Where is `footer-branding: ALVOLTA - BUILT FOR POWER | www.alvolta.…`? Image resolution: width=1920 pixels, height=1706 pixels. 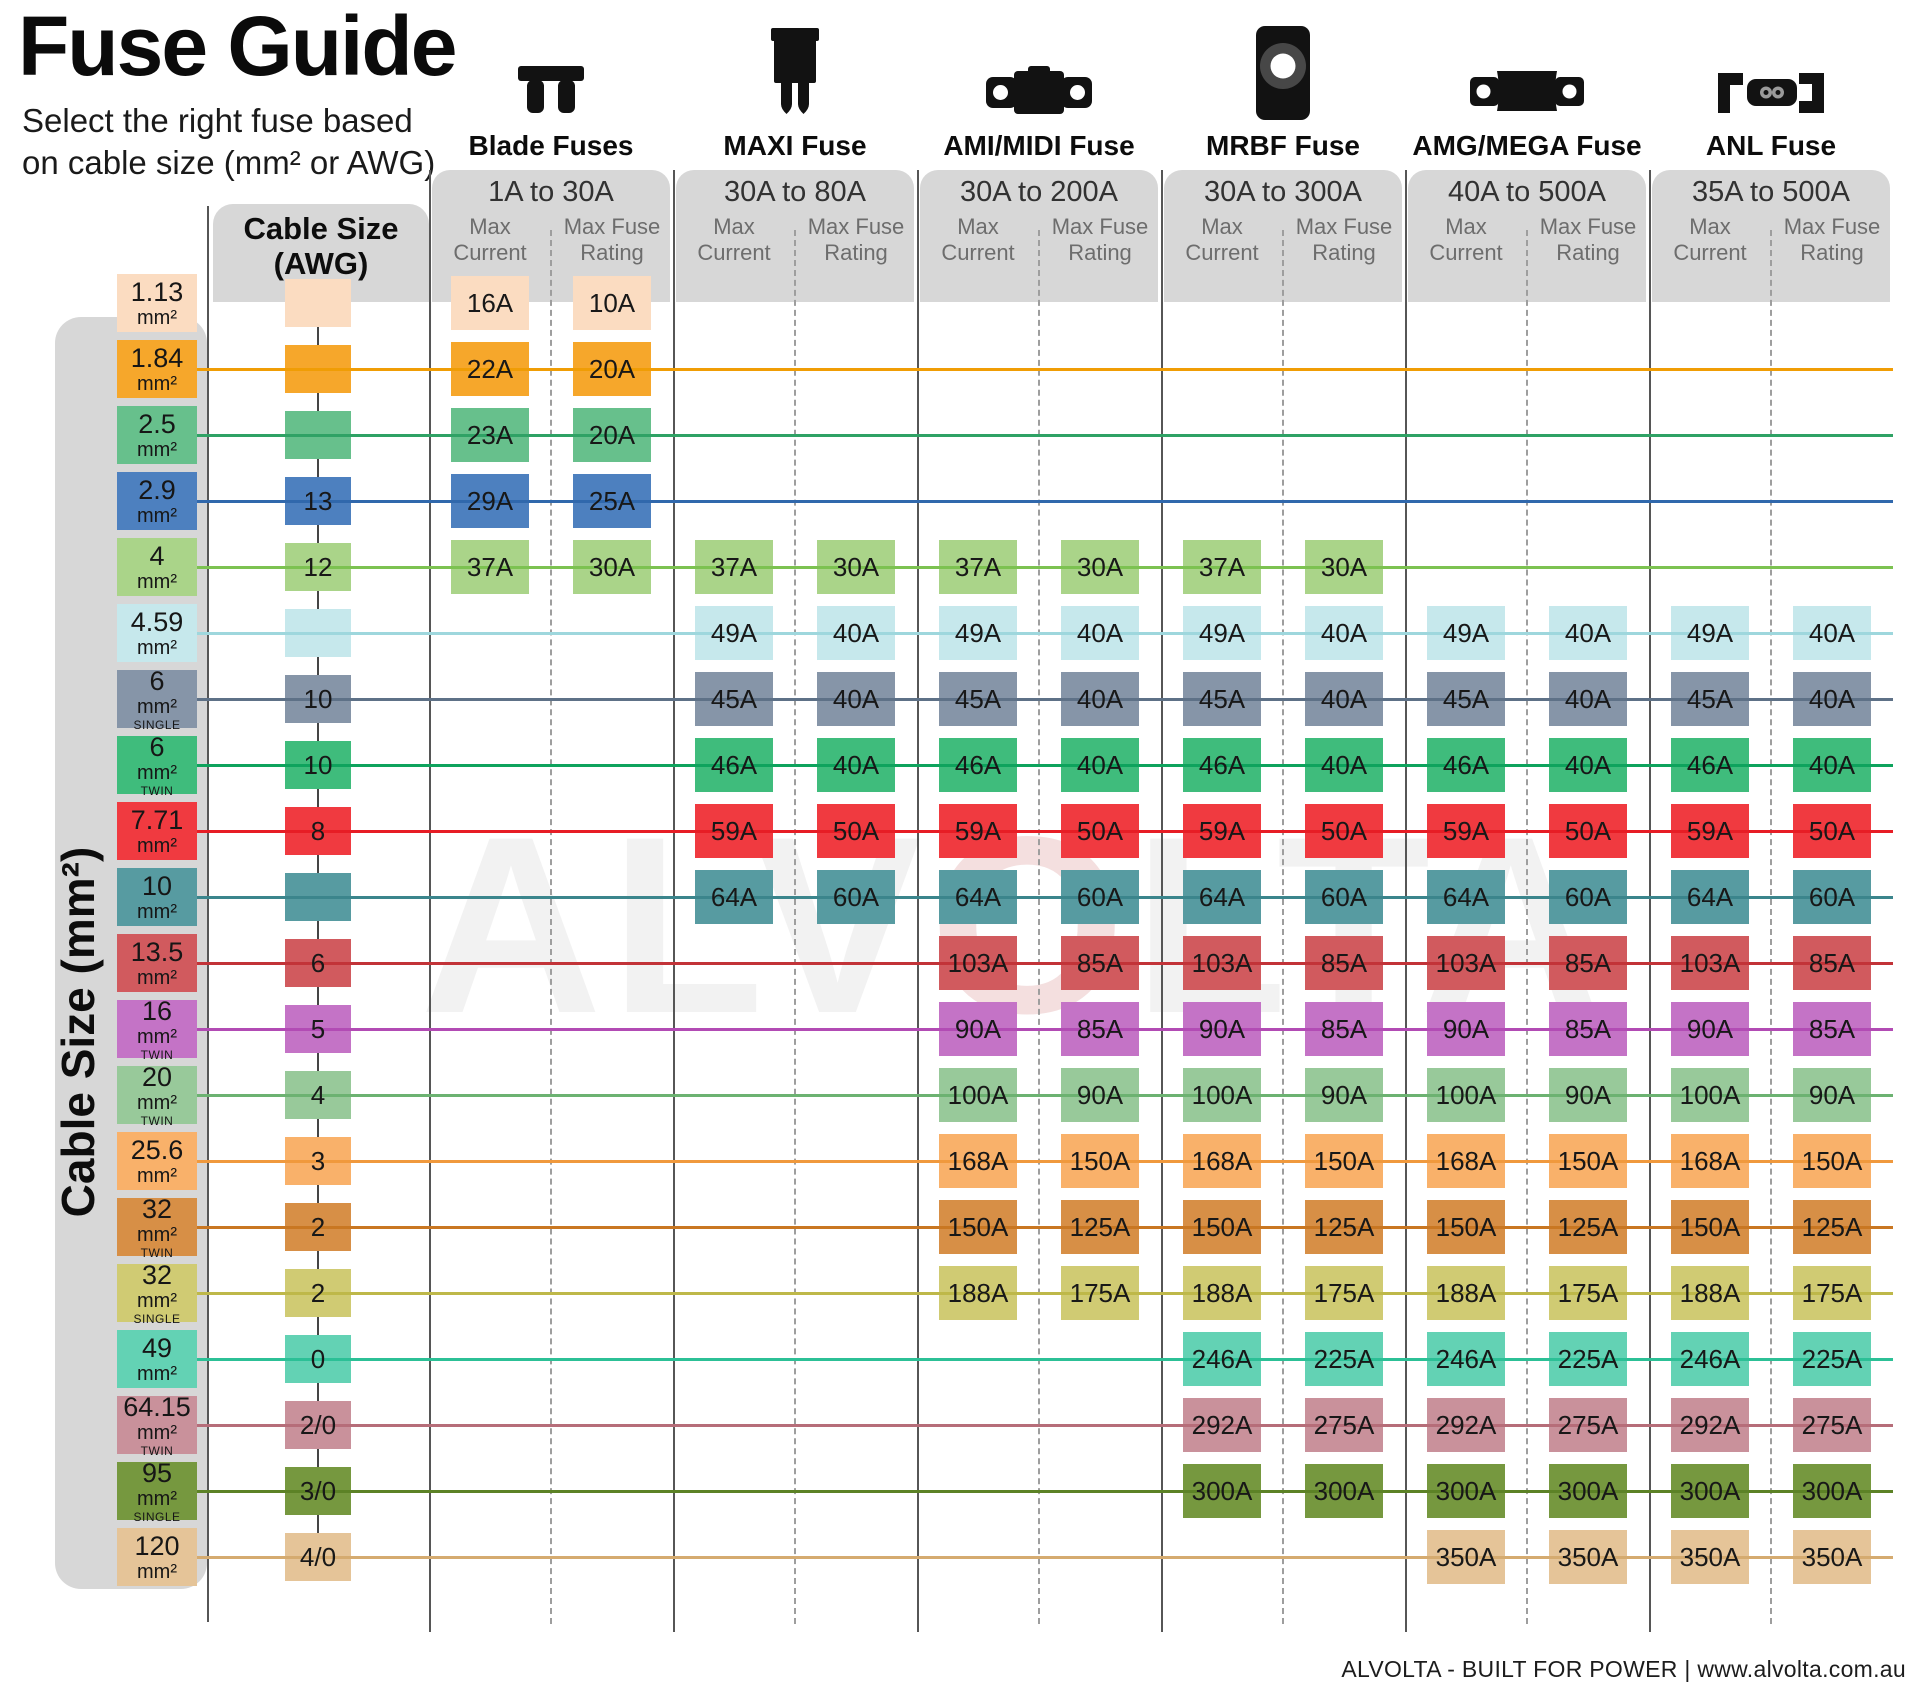 footer-branding: ALVOLTA - BUILT FOR POWER | www.alvolta.… is located at coordinates (1623, 1669).